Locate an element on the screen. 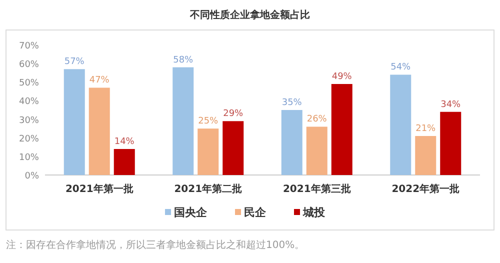  x-tick-label: 2021年第三批 is located at coordinates (316, 189).